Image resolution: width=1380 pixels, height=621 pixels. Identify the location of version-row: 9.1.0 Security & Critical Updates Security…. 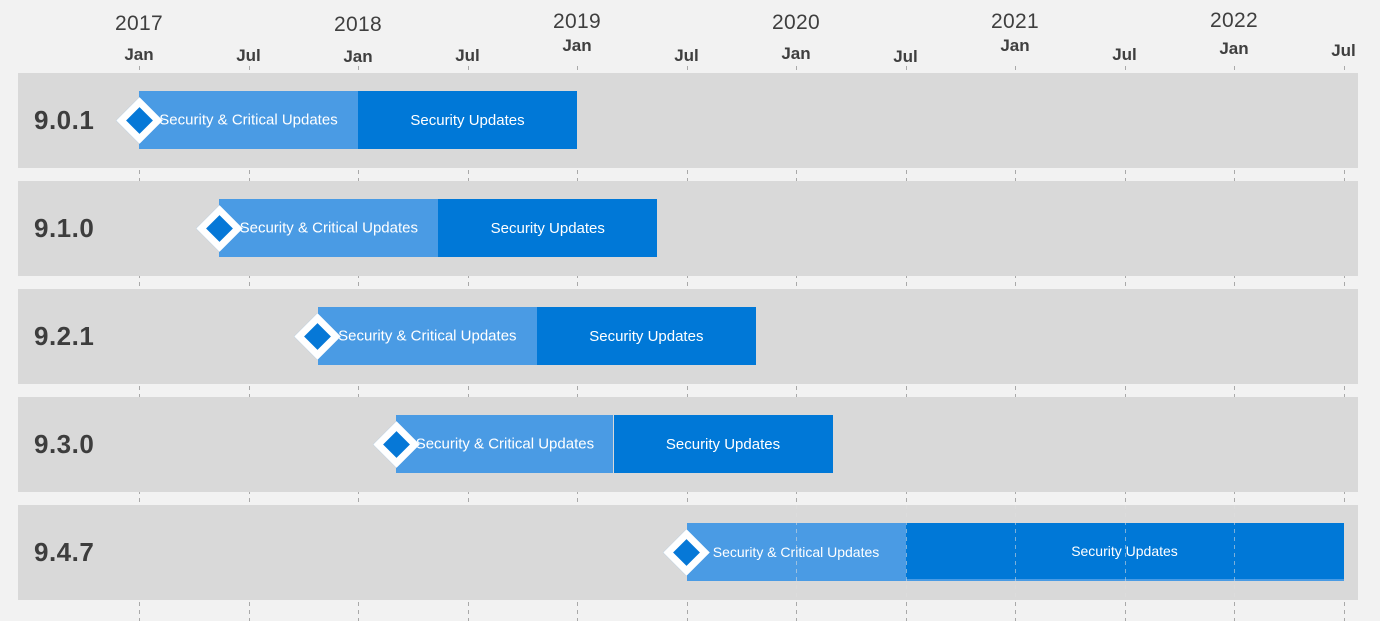
(688, 228).